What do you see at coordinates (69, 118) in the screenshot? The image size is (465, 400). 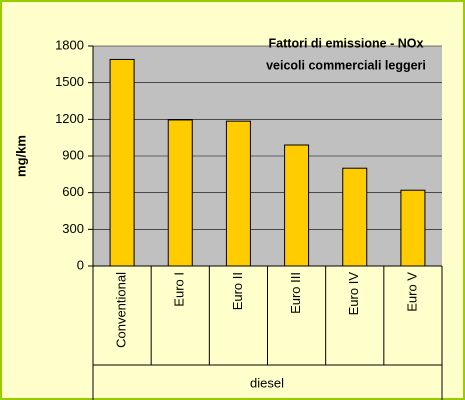 I see `y-tick-label: 1200` at bounding box center [69, 118].